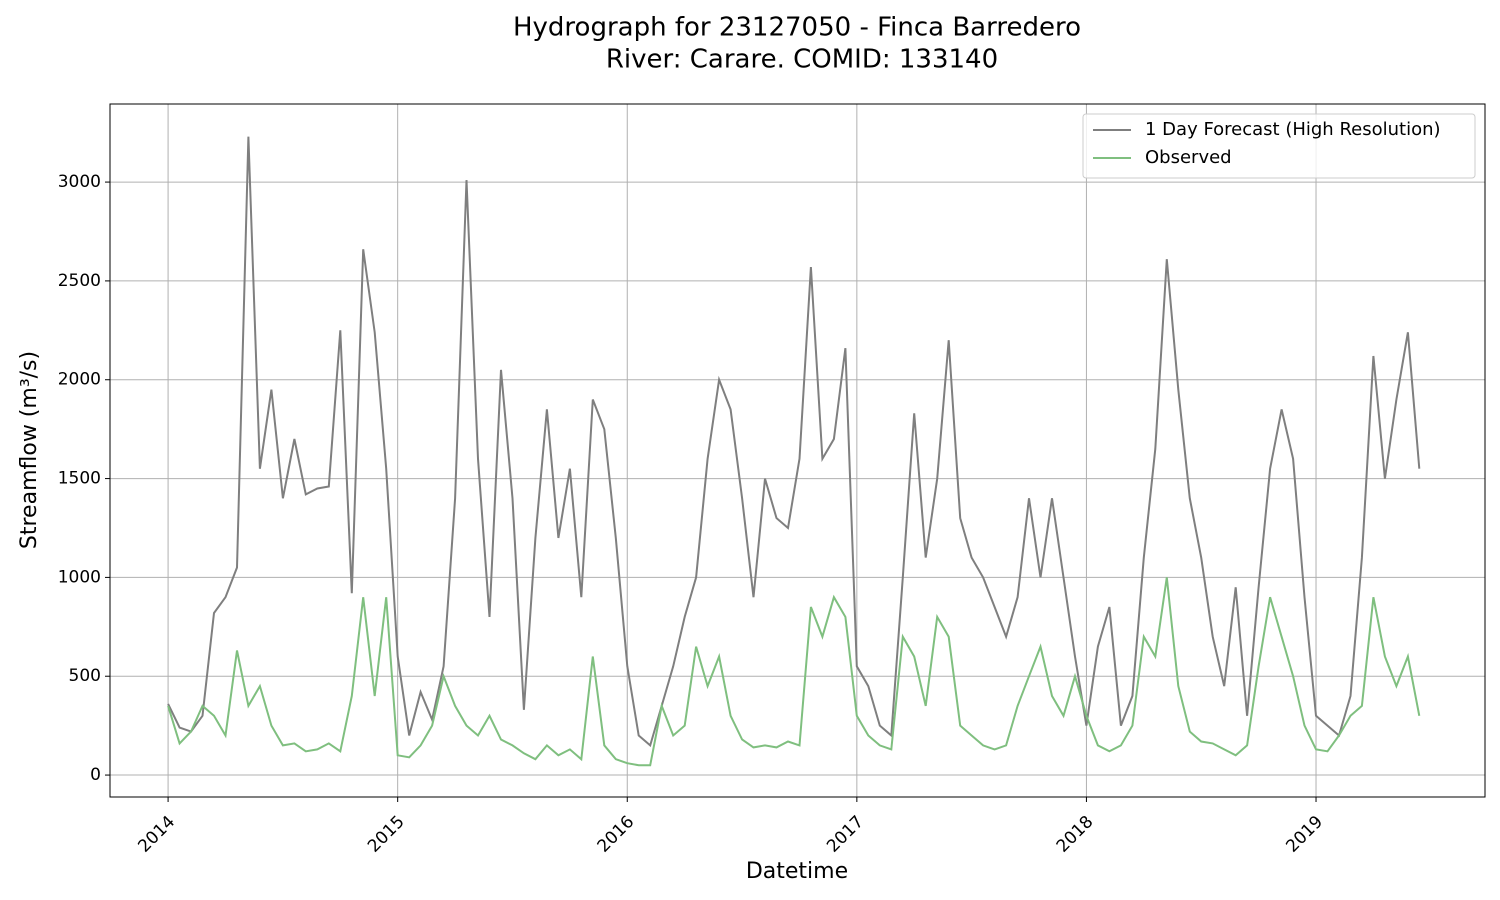 The width and height of the screenshot is (1500, 900). Describe the element at coordinates (79, 182) in the screenshot. I see `y-tick-label: 3000` at that location.